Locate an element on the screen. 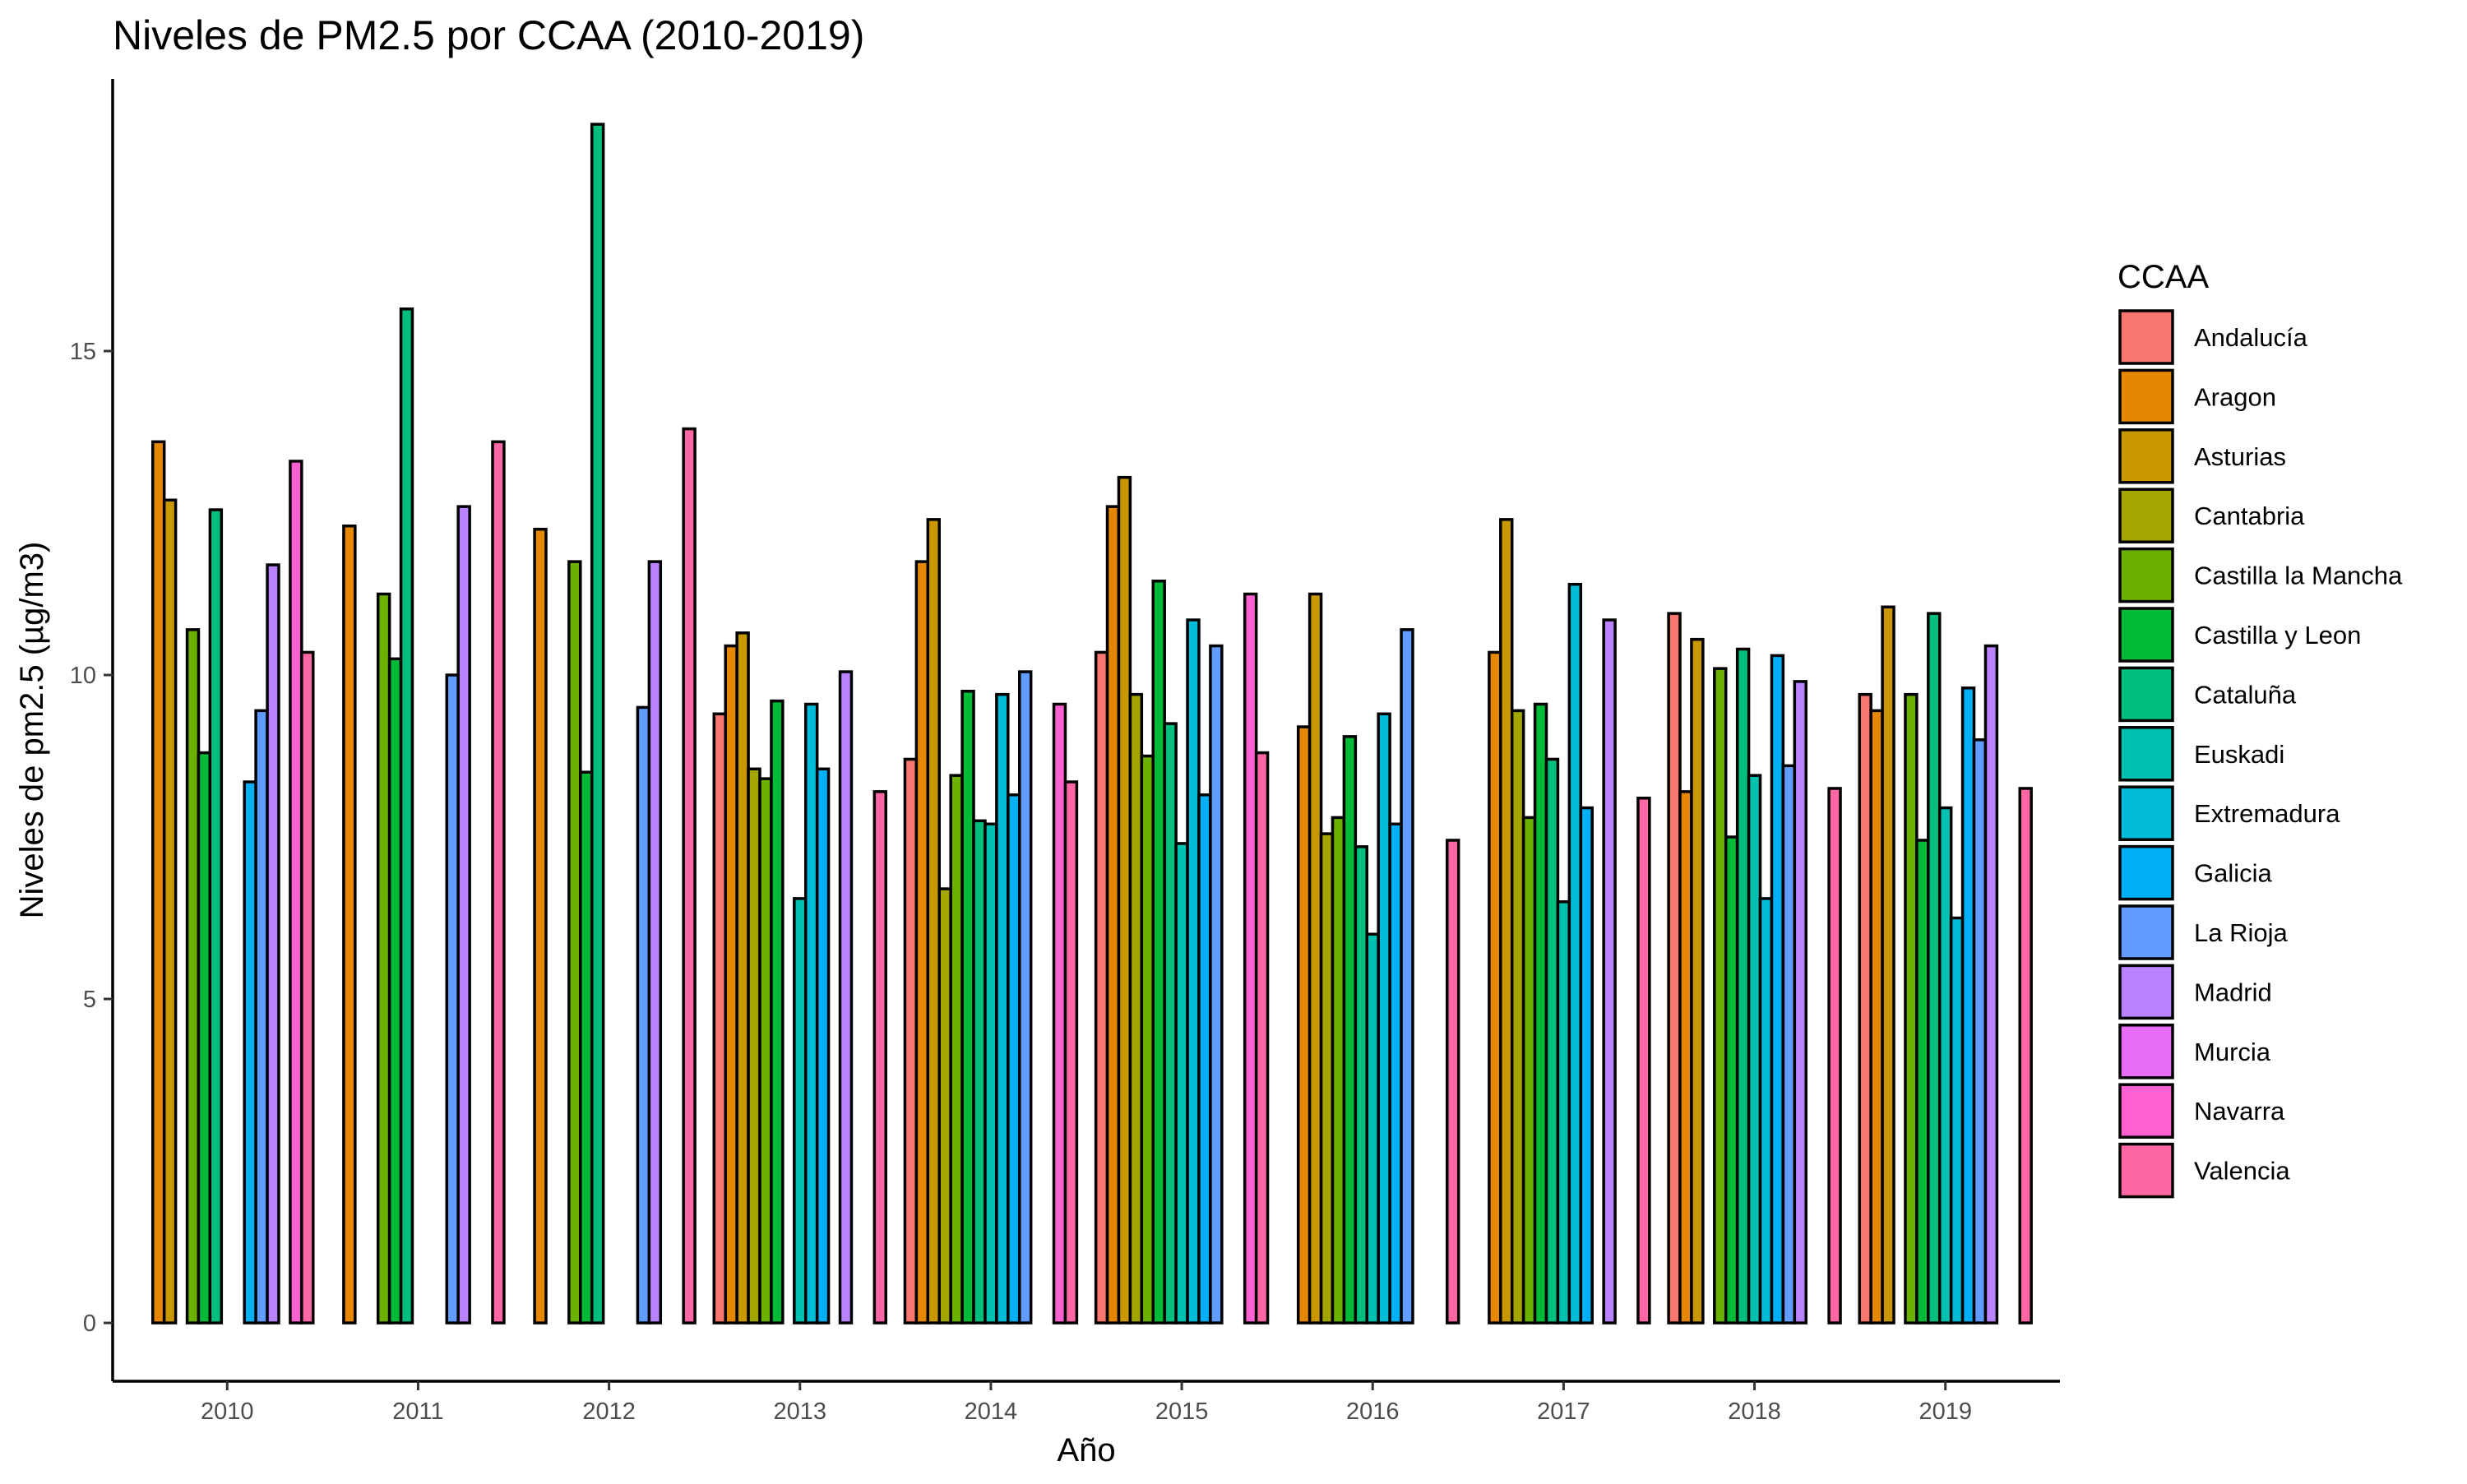 This screenshot has width=2467, height=1484. bar-la-rioja-2018 is located at coordinates (1789, 1045).